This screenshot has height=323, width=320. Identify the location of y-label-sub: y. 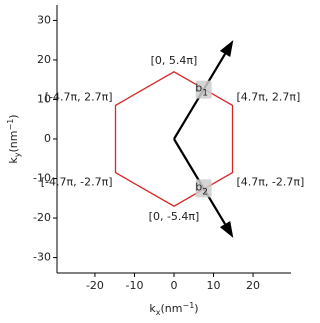
(17, 154).